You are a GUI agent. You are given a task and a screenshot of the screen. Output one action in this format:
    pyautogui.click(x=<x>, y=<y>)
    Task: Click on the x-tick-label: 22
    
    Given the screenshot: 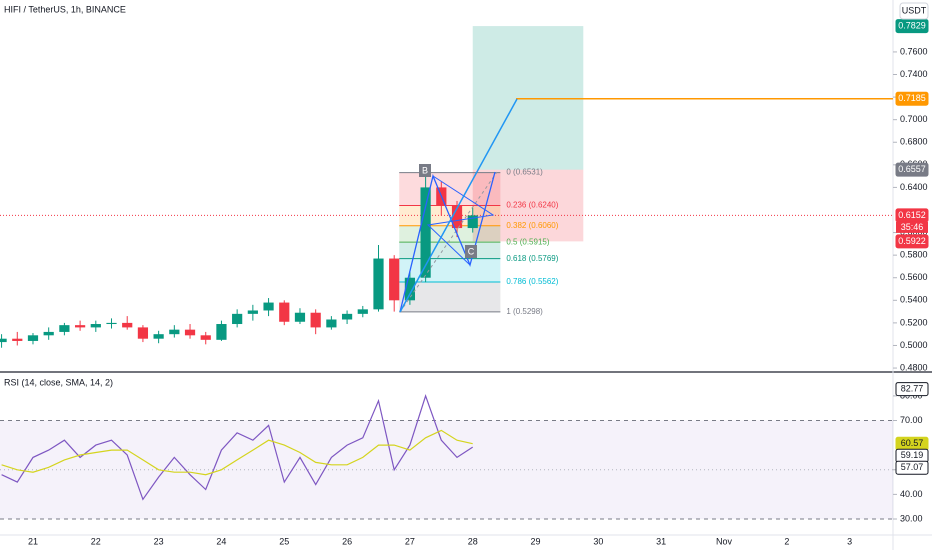 What is the action you would take?
    pyautogui.click(x=96, y=541)
    